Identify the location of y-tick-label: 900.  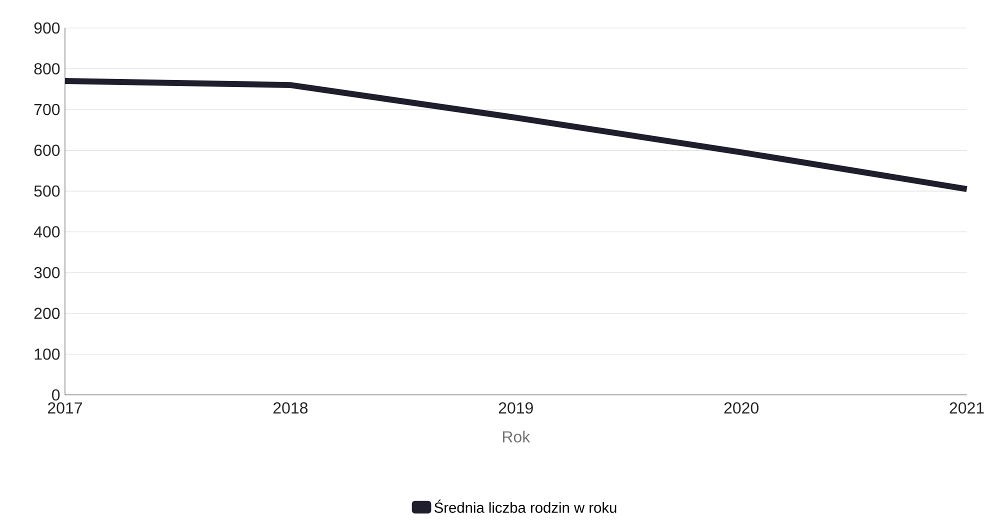
(47, 28).